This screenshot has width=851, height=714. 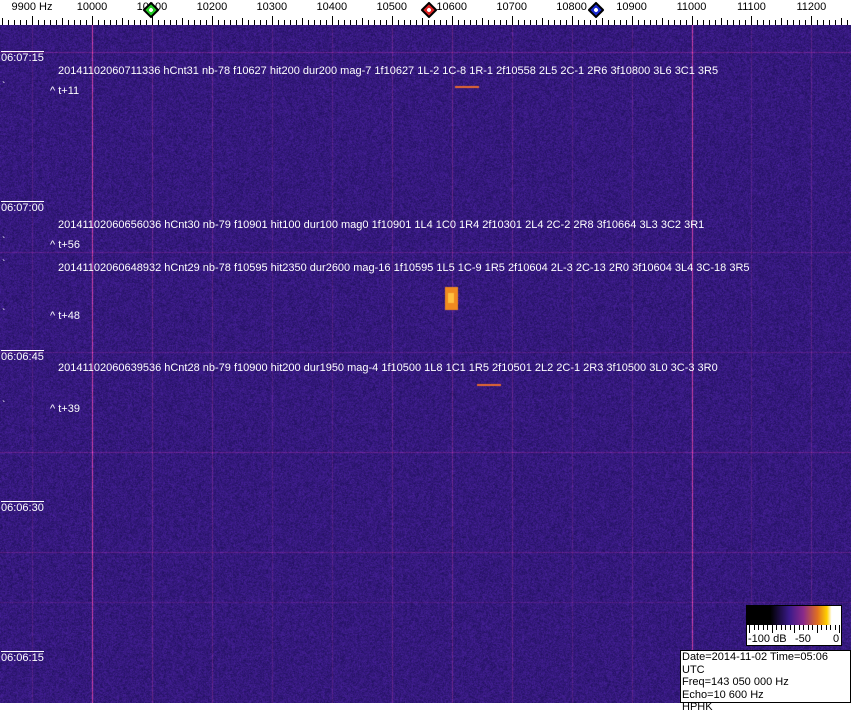 I want to click on colorbar-gradient, so click(x=794, y=615).